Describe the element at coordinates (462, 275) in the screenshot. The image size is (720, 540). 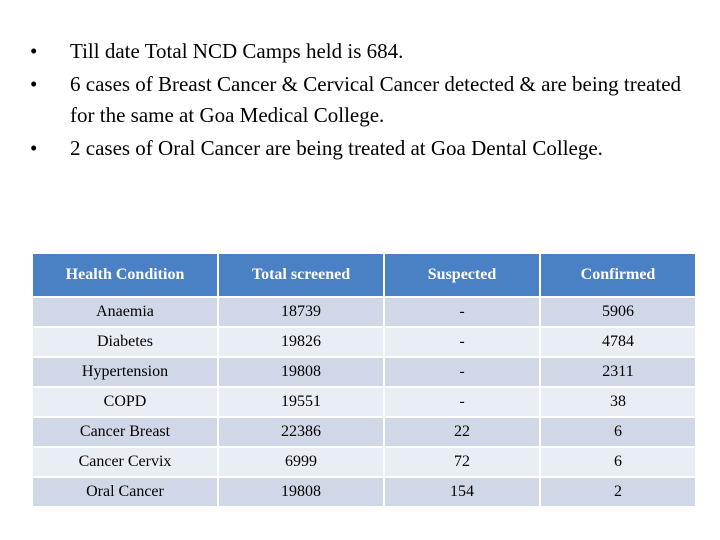
I see `header-suspected: Suspected` at that location.